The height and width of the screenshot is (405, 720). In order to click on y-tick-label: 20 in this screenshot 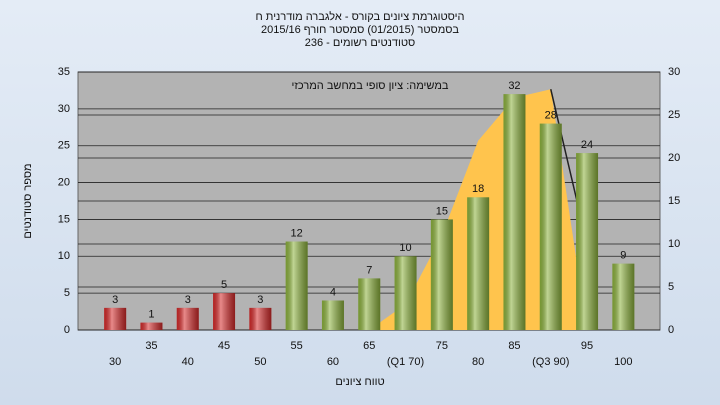, I will do `click(64, 182)`.